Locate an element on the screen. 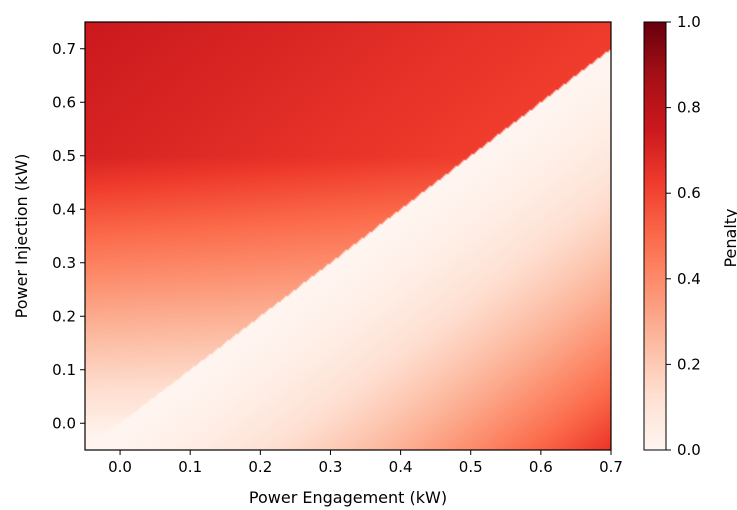 The height and width of the screenshot is (510, 737). colorbar-tick-label: 0.8 is located at coordinates (689, 108).